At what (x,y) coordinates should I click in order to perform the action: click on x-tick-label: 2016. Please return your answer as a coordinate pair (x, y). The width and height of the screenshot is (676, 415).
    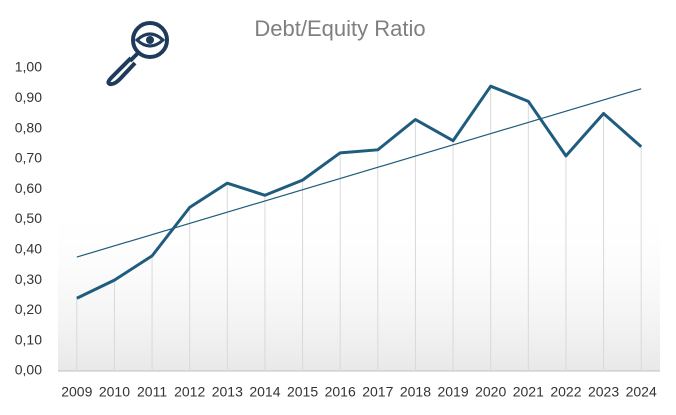
    Looking at the image, I should click on (340, 392).